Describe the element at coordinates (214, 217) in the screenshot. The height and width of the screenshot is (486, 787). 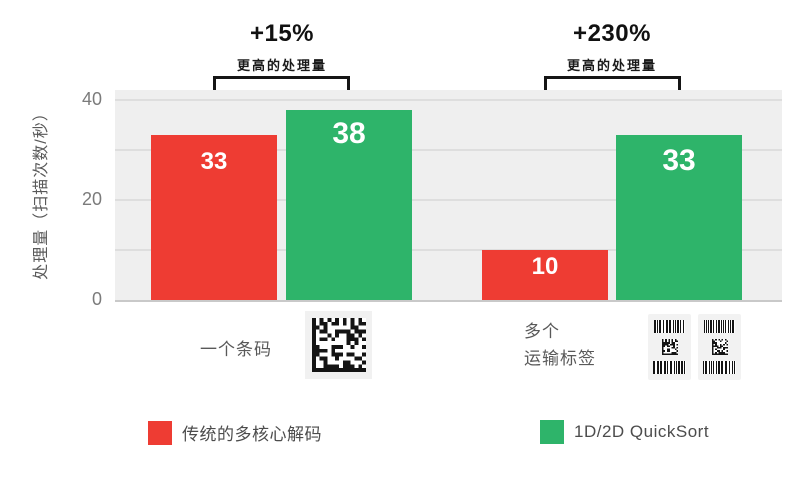
I see `bar-traditional-single-barcode: 33` at that location.